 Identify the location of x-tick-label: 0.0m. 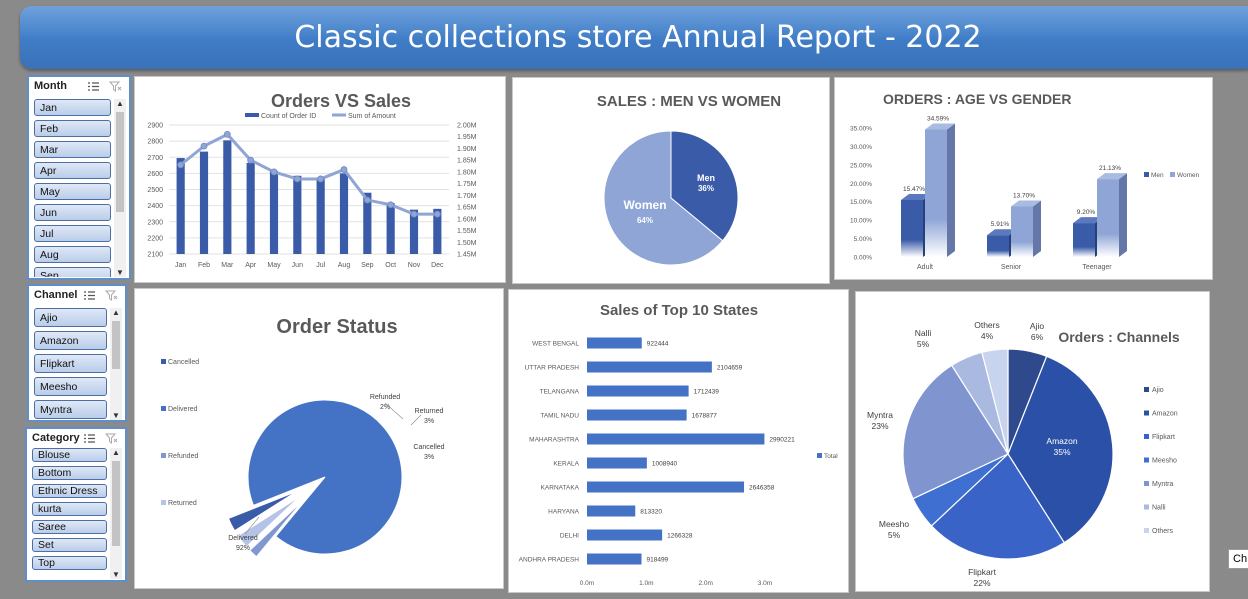
(587, 583).